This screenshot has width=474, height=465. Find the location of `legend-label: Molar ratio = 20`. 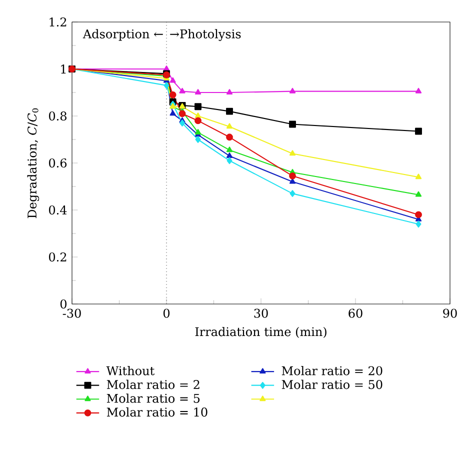

legend-label: Molar ratio = 20 is located at coordinates (332, 371).